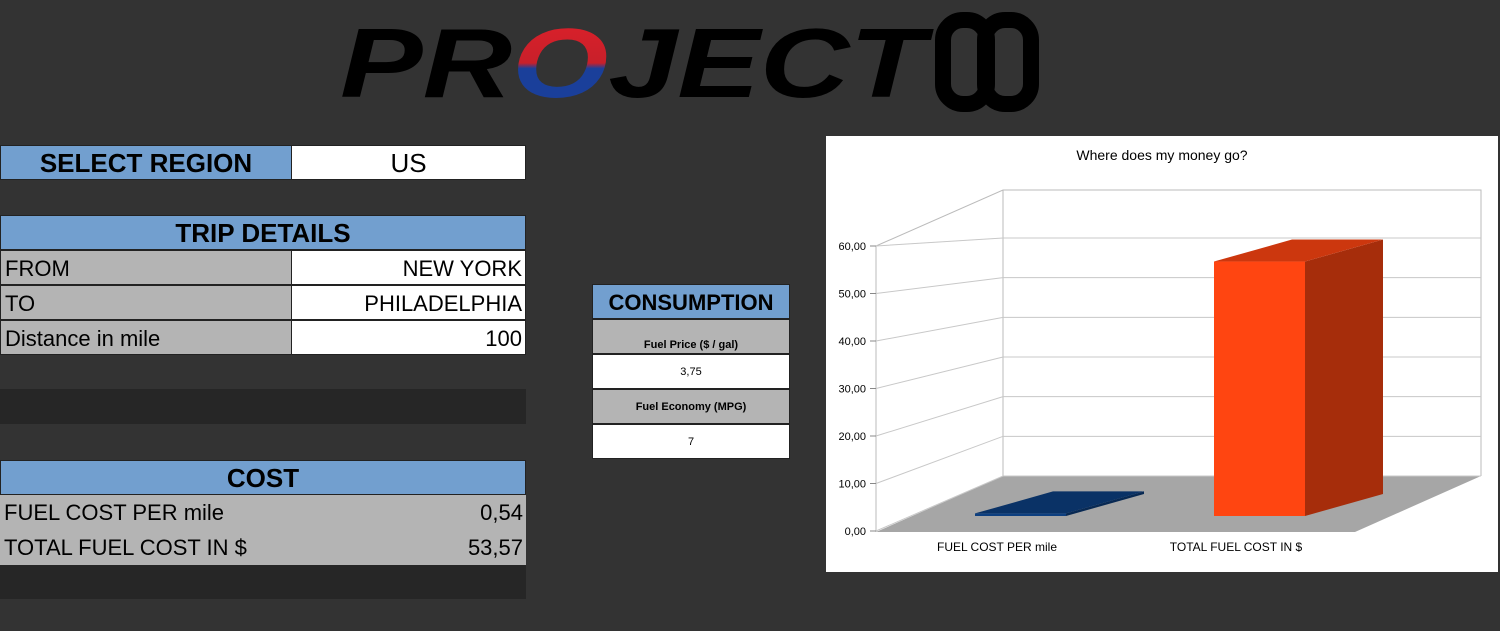 This screenshot has height=631, width=1500. I want to click on cell: CONSUMPTION, so click(691, 301).